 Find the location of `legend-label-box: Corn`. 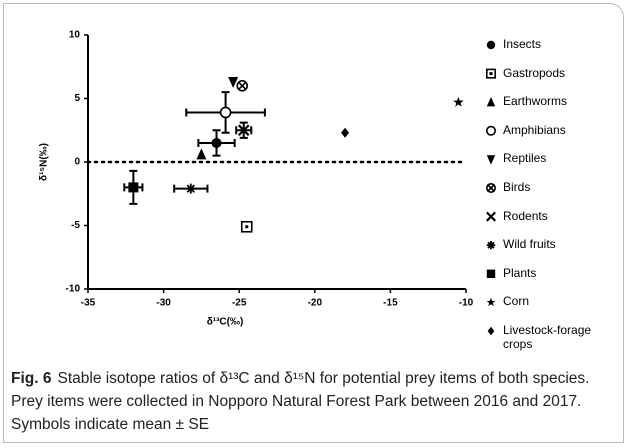

legend-label-box: Corn is located at coordinates (516, 301).